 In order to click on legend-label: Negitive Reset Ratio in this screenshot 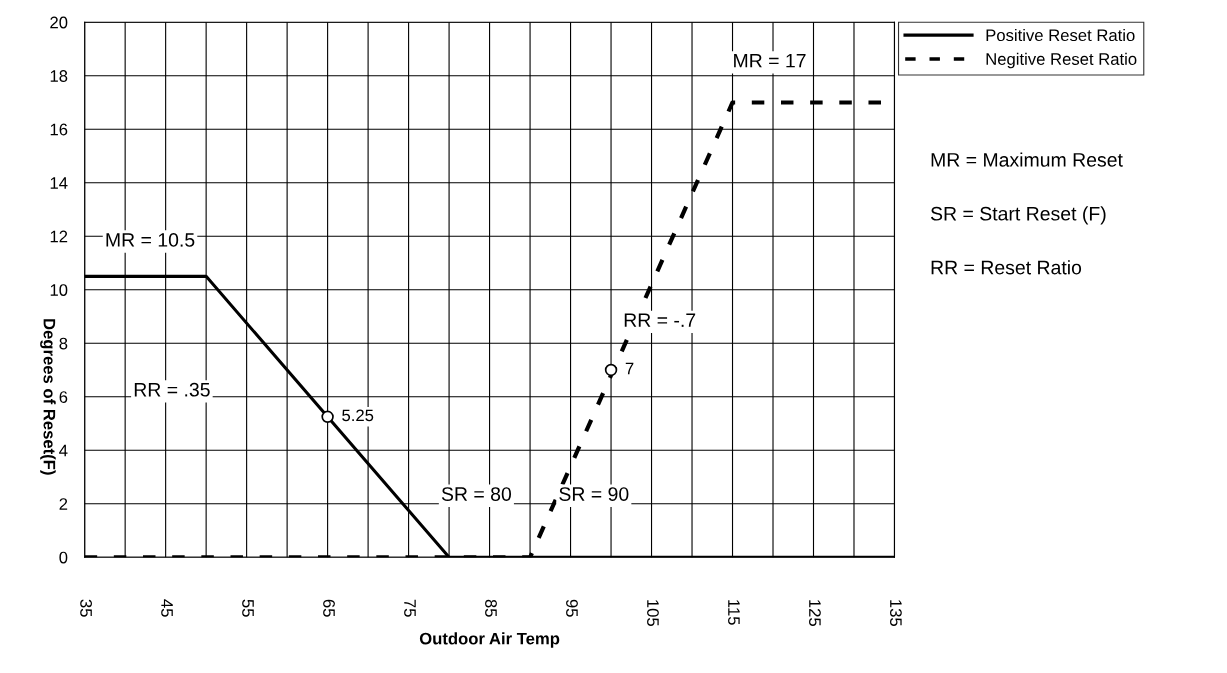, I will do `click(1061, 60)`.